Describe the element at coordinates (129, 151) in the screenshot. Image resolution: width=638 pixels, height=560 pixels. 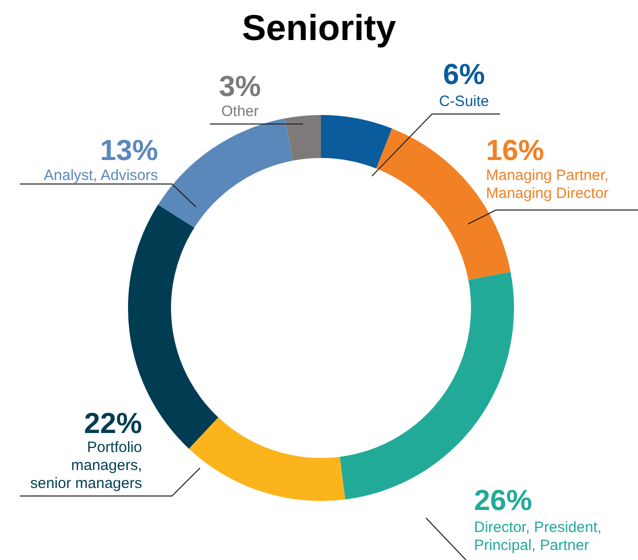
I see `data-label: 13%` at that location.